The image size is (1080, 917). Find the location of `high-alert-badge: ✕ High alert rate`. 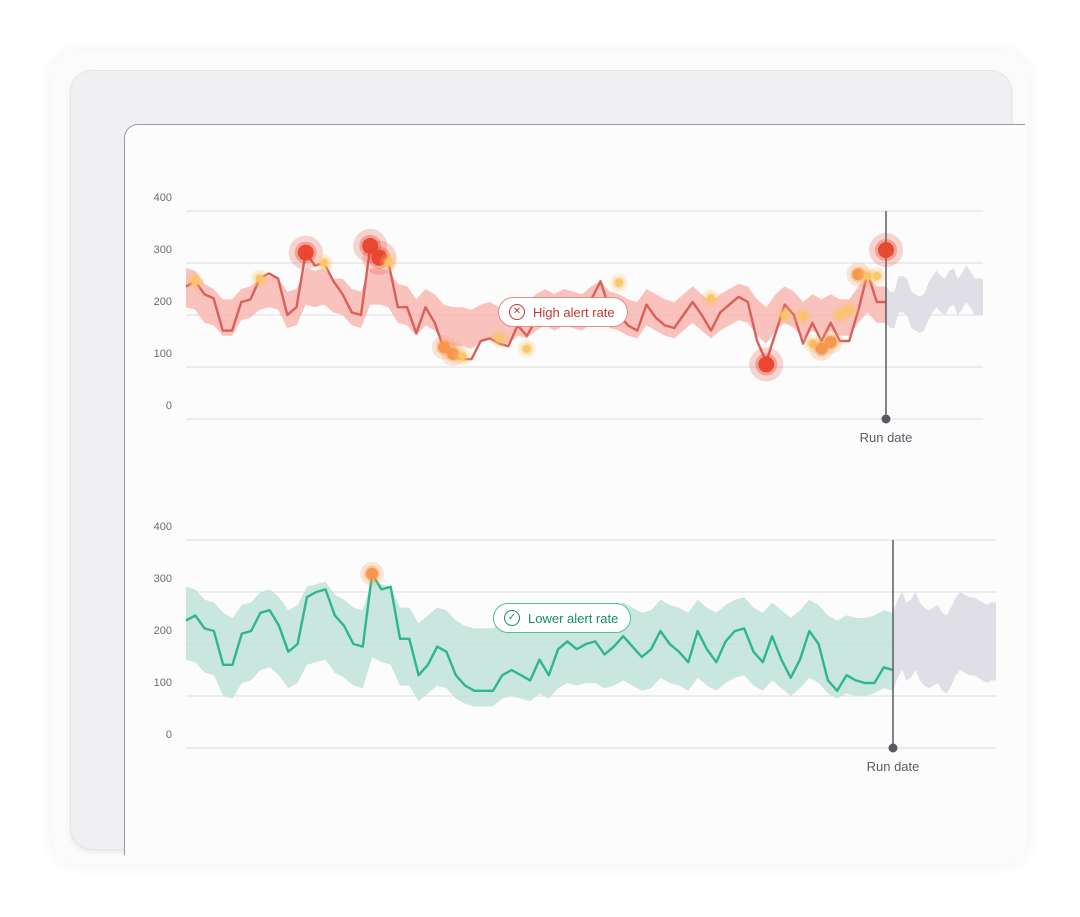

high-alert-badge: ✕ High alert rate is located at coordinates (563, 312).